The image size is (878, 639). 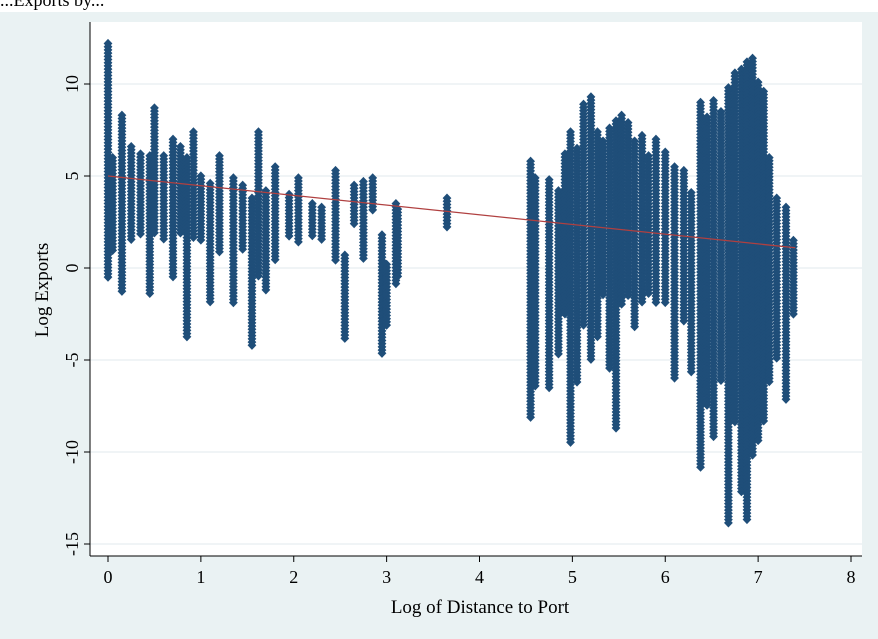 What do you see at coordinates (480, 607) in the screenshot?
I see `x-axis-label: Log of Distance to Port` at bounding box center [480, 607].